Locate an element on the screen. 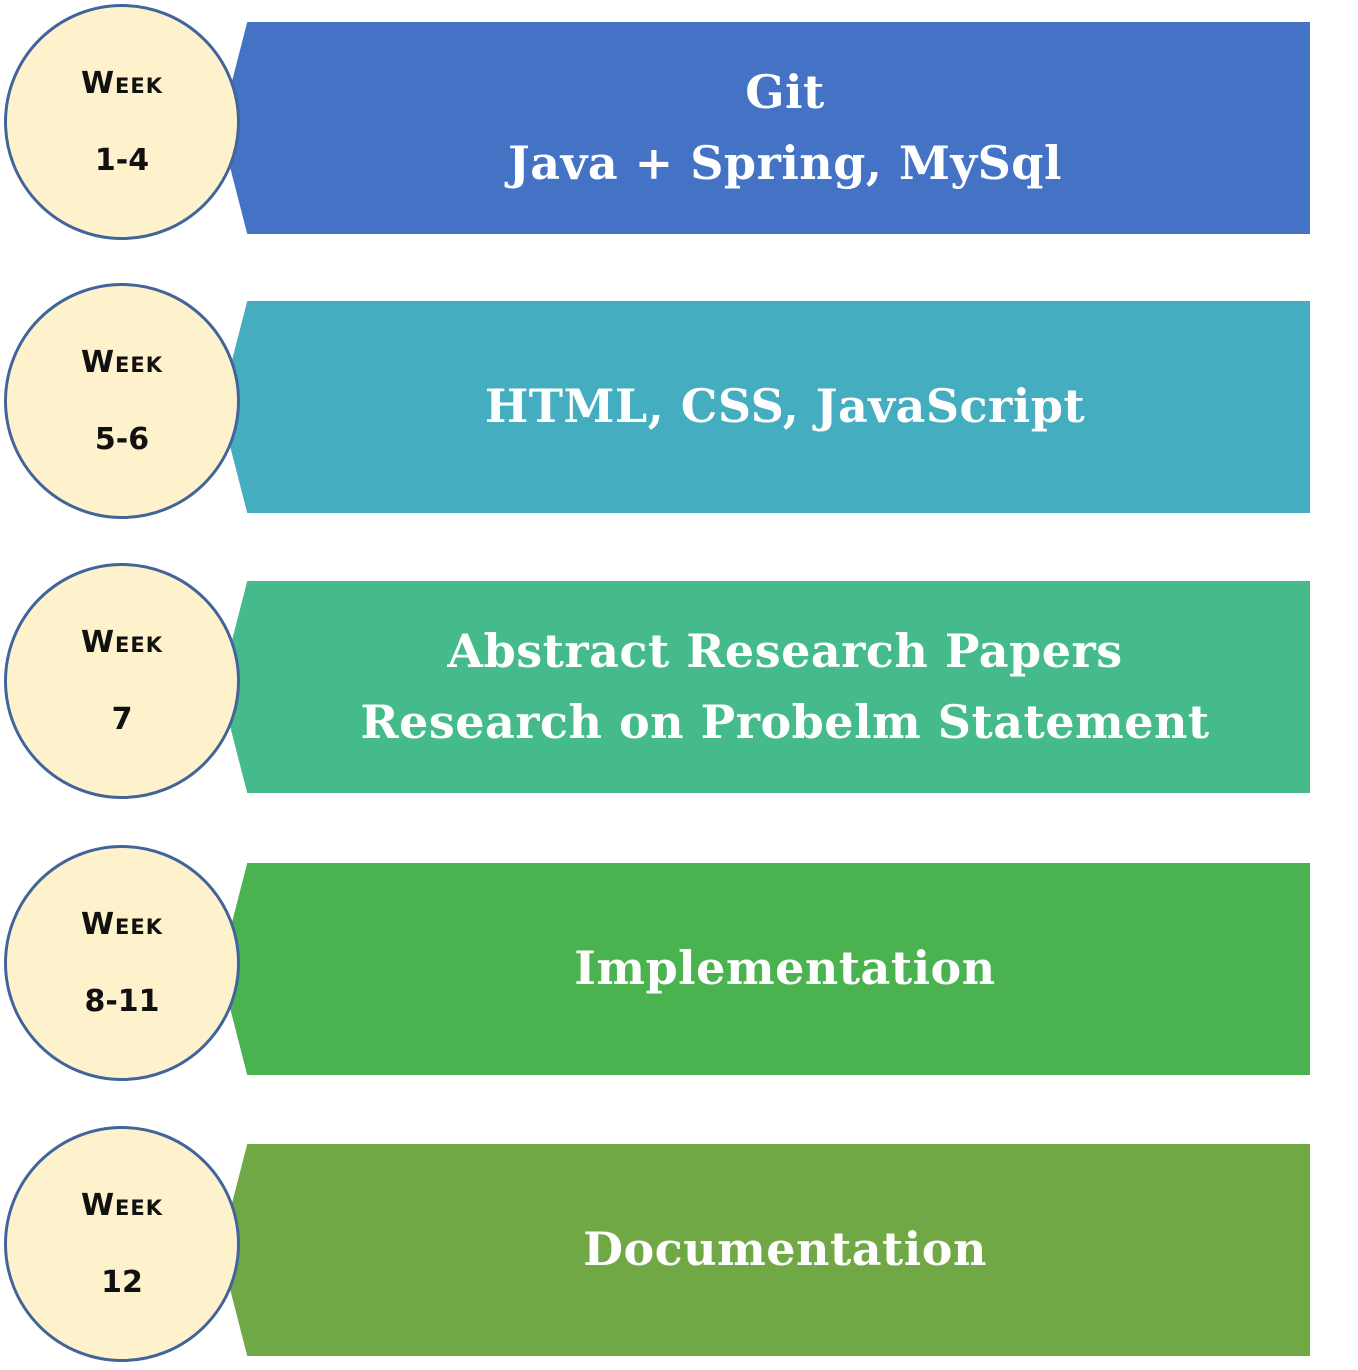  week-badge: Week 7 is located at coordinates (122, 681).